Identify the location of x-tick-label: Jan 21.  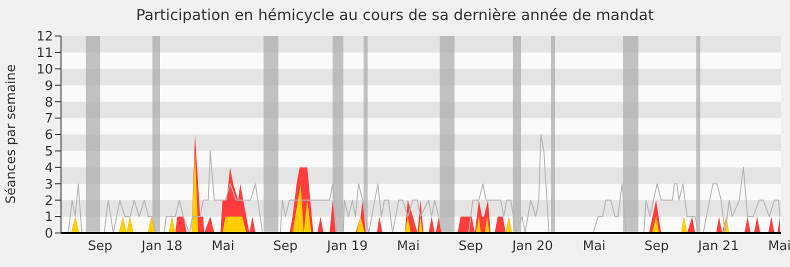
(718, 246).